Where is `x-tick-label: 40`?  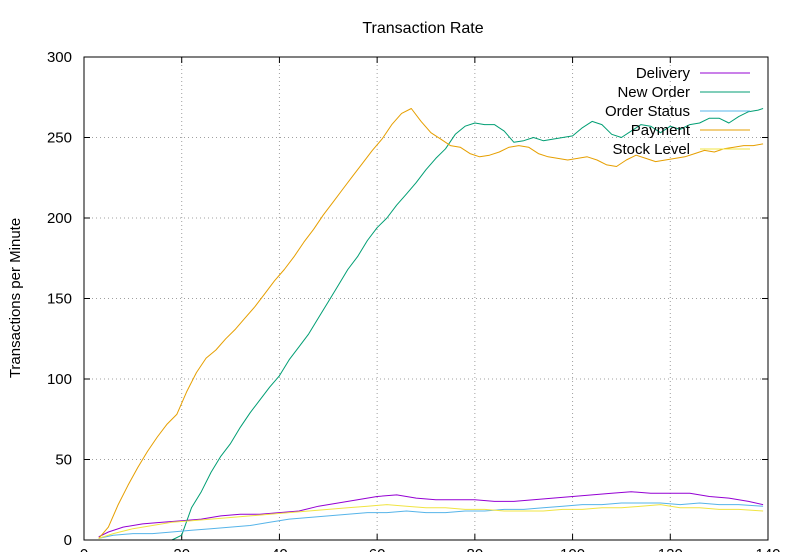
x-tick-label: 40 is located at coordinates (279, 549).